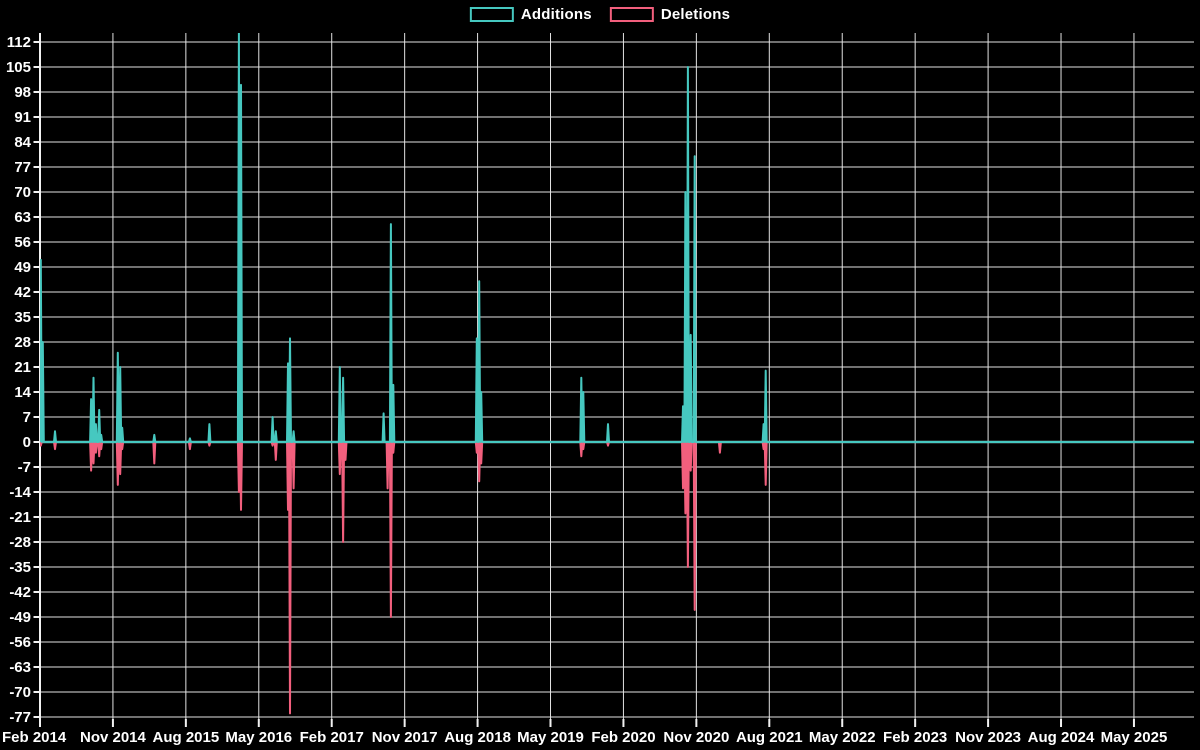 Image resolution: width=1200 pixels, height=750 pixels. I want to click on y-tick-label: 112, so click(19, 42).